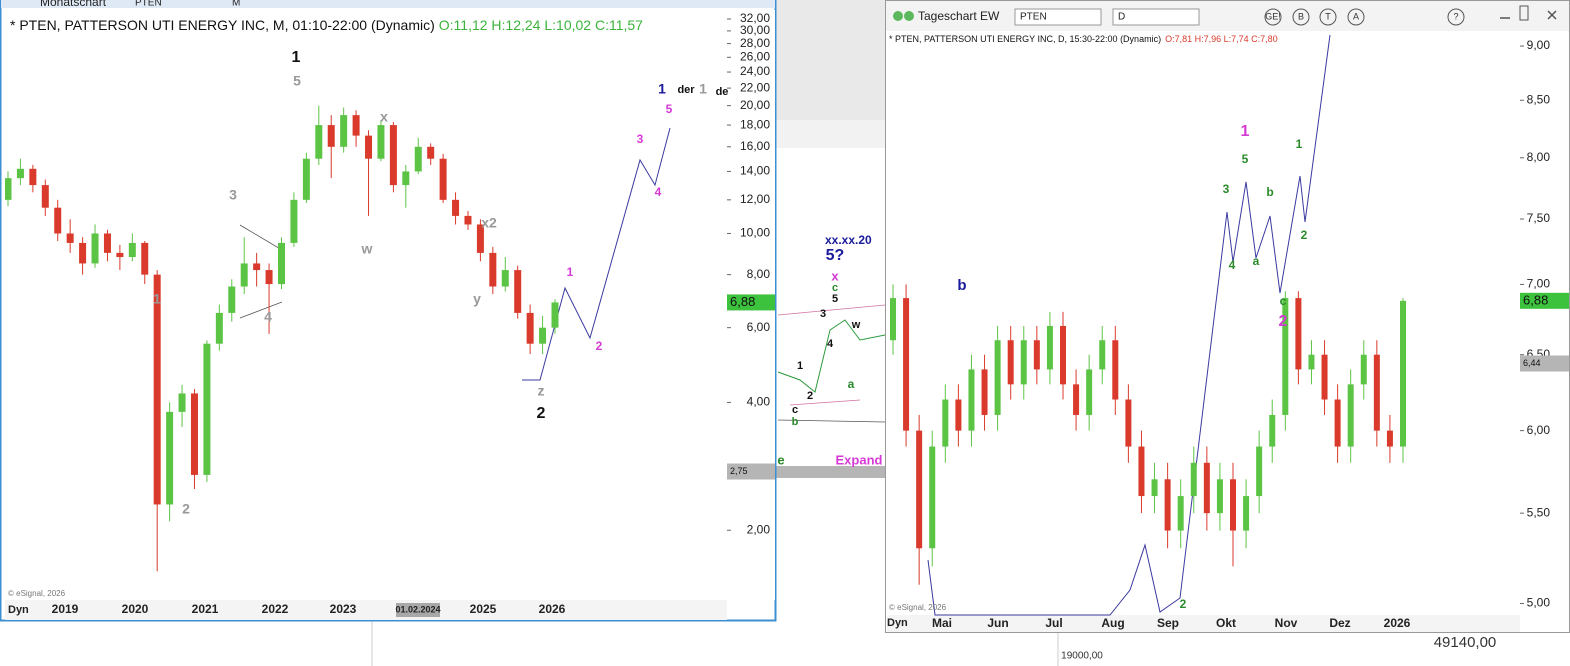  What do you see at coordinates (959, 16) in the screenshot?
I see `window-title: Tageschart EW` at bounding box center [959, 16].